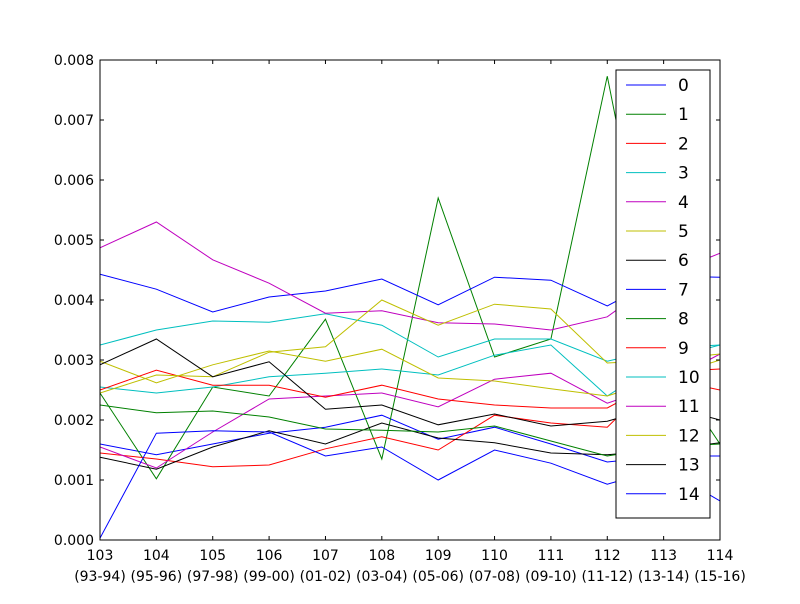 This screenshot has height=604, width=800. What do you see at coordinates (326, 577) in the screenshot?
I see `x-tick-sublabel: (01-02)` at bounding box center [326, 577].